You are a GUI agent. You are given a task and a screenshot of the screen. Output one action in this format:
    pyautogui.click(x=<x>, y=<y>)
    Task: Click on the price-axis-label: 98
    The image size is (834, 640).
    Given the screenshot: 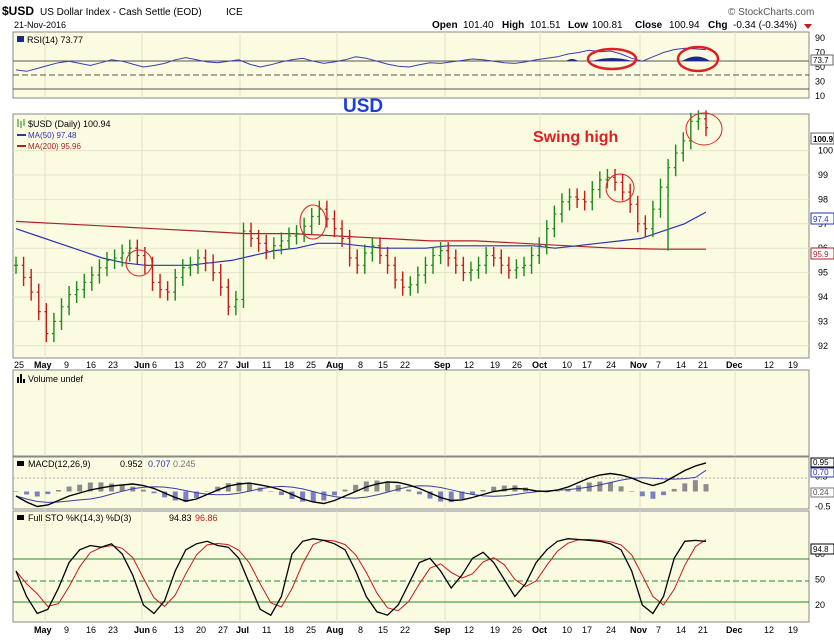 What is the action you would take?
    pyautogui.click(x=823, y=199)
    